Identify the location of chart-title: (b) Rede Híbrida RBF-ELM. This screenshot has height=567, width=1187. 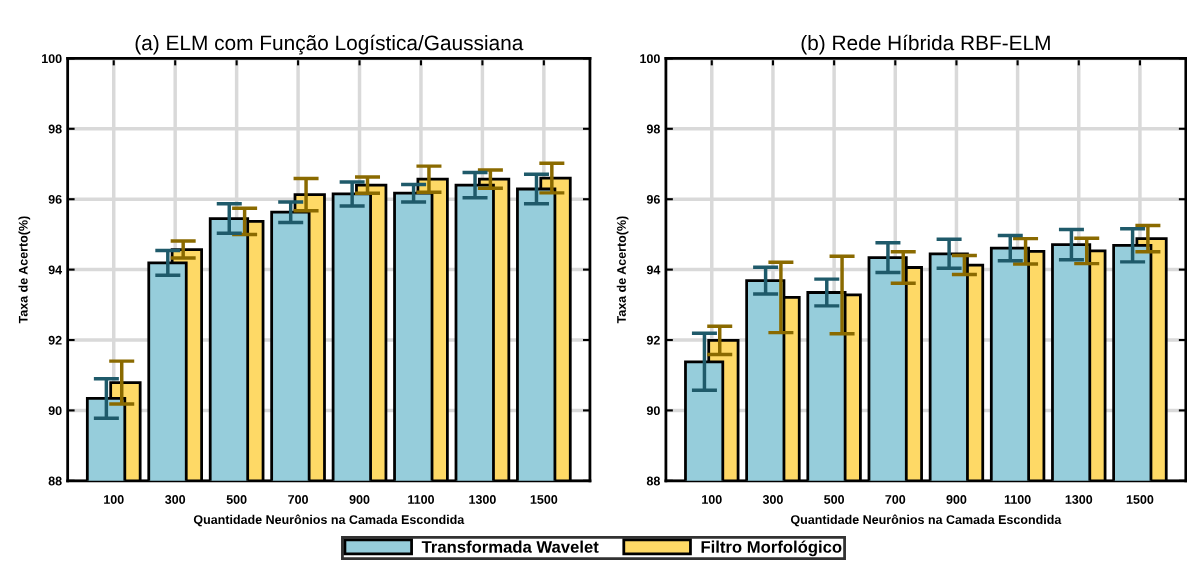
(925, 44).